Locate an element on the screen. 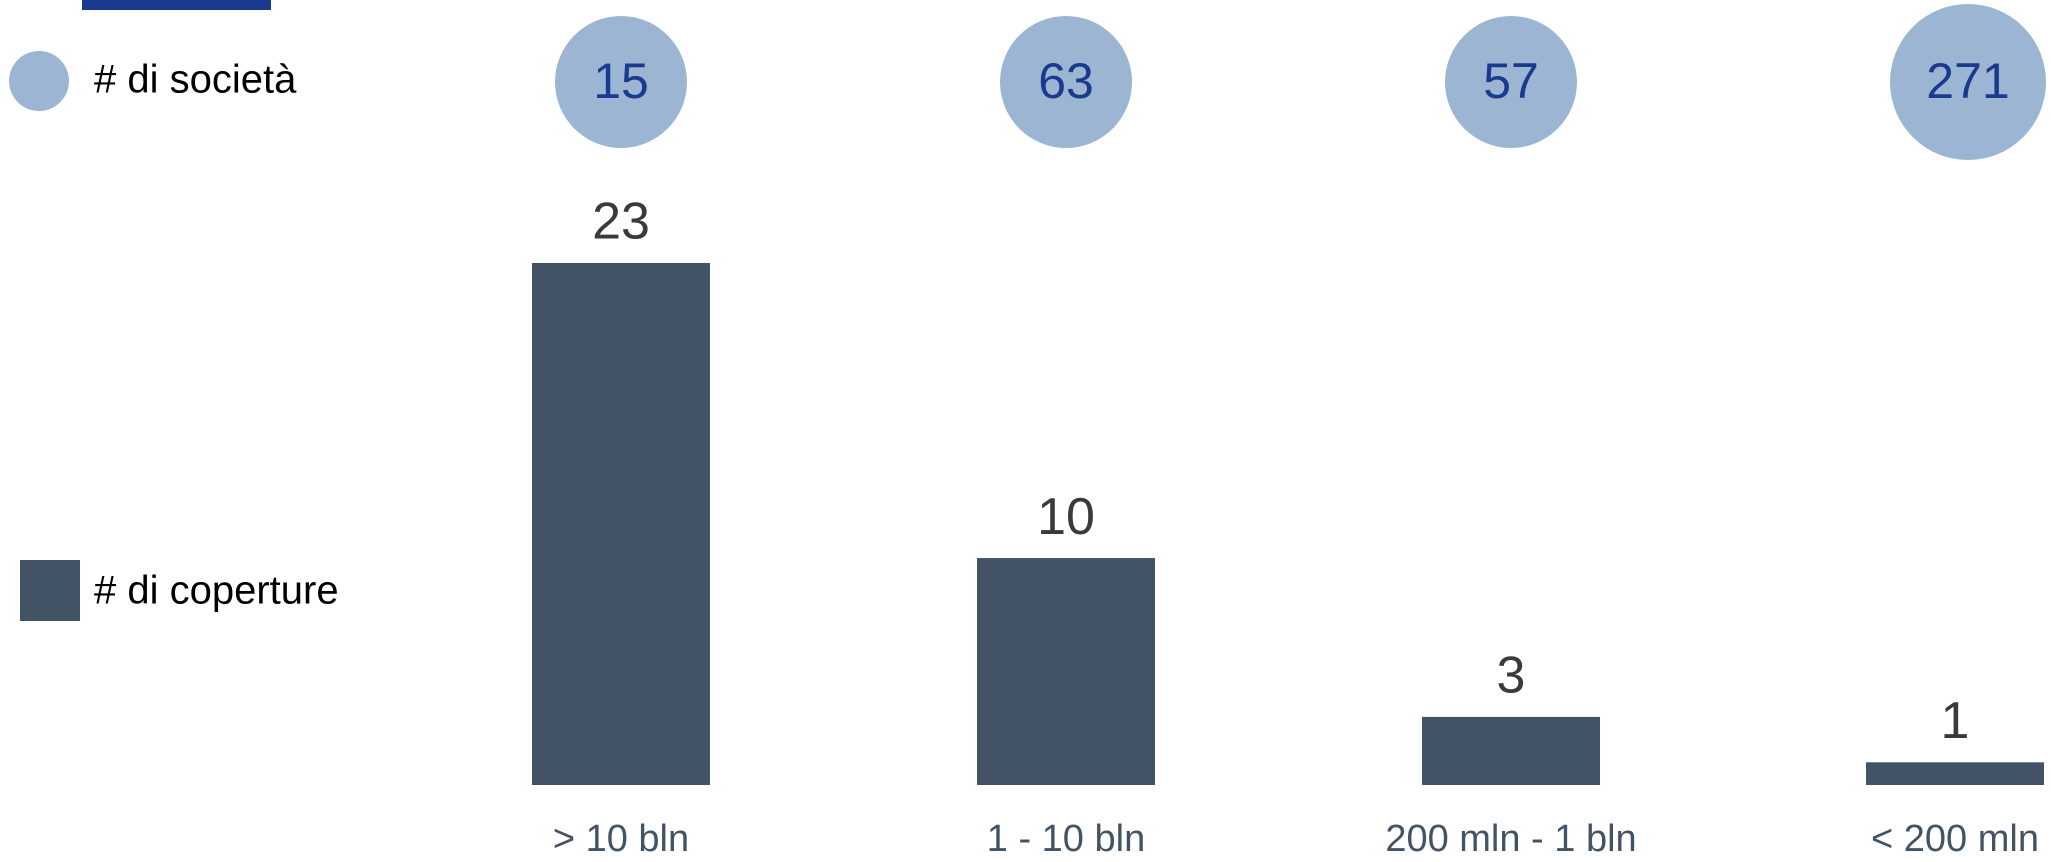 The height and width of the screenshot is (862, 2051). x-tick-label: < 200 mln is located at coordinates (1955, 839).